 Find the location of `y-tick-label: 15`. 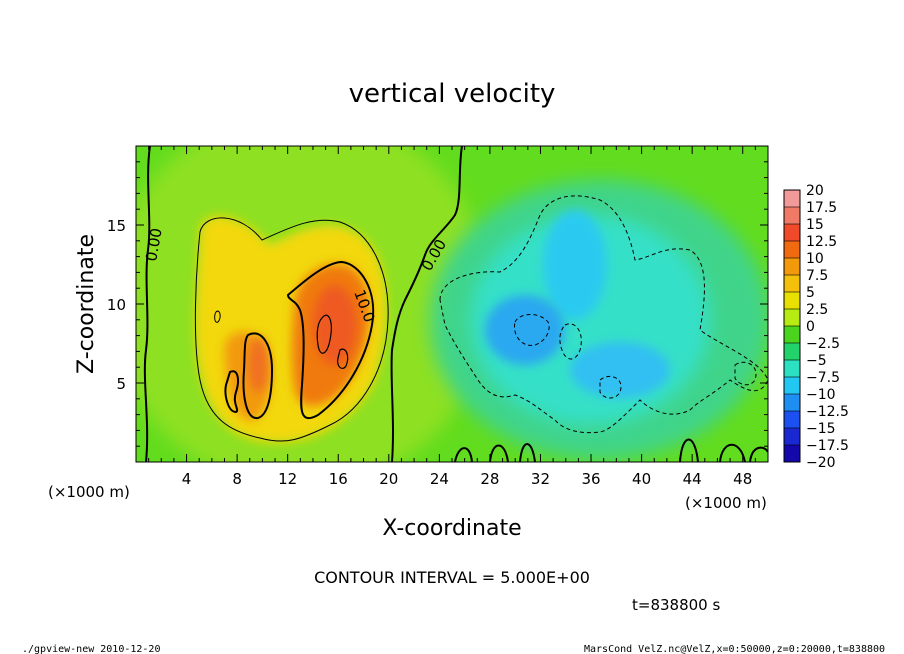

y-tick-label: 15 is located at coordinates (116, 226).